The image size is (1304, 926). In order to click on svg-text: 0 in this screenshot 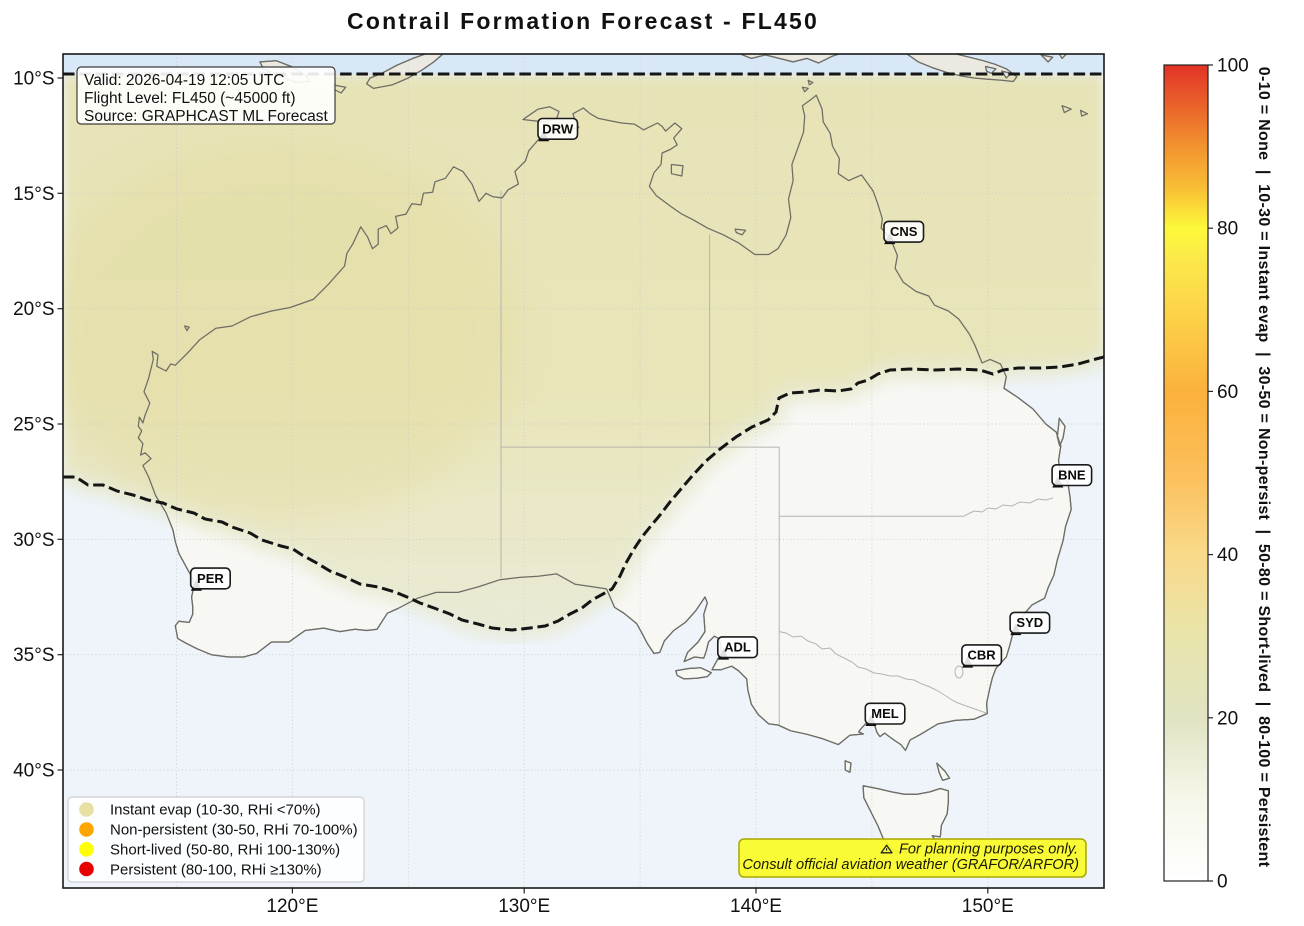, I will do `click(1222, 882)`.